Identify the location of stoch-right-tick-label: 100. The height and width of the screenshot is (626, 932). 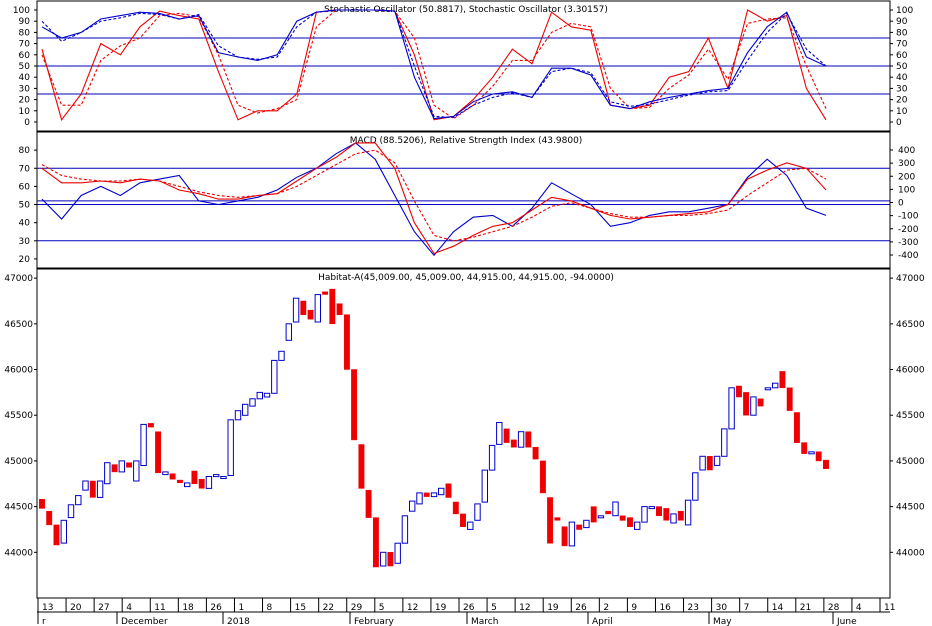
(904, 11).